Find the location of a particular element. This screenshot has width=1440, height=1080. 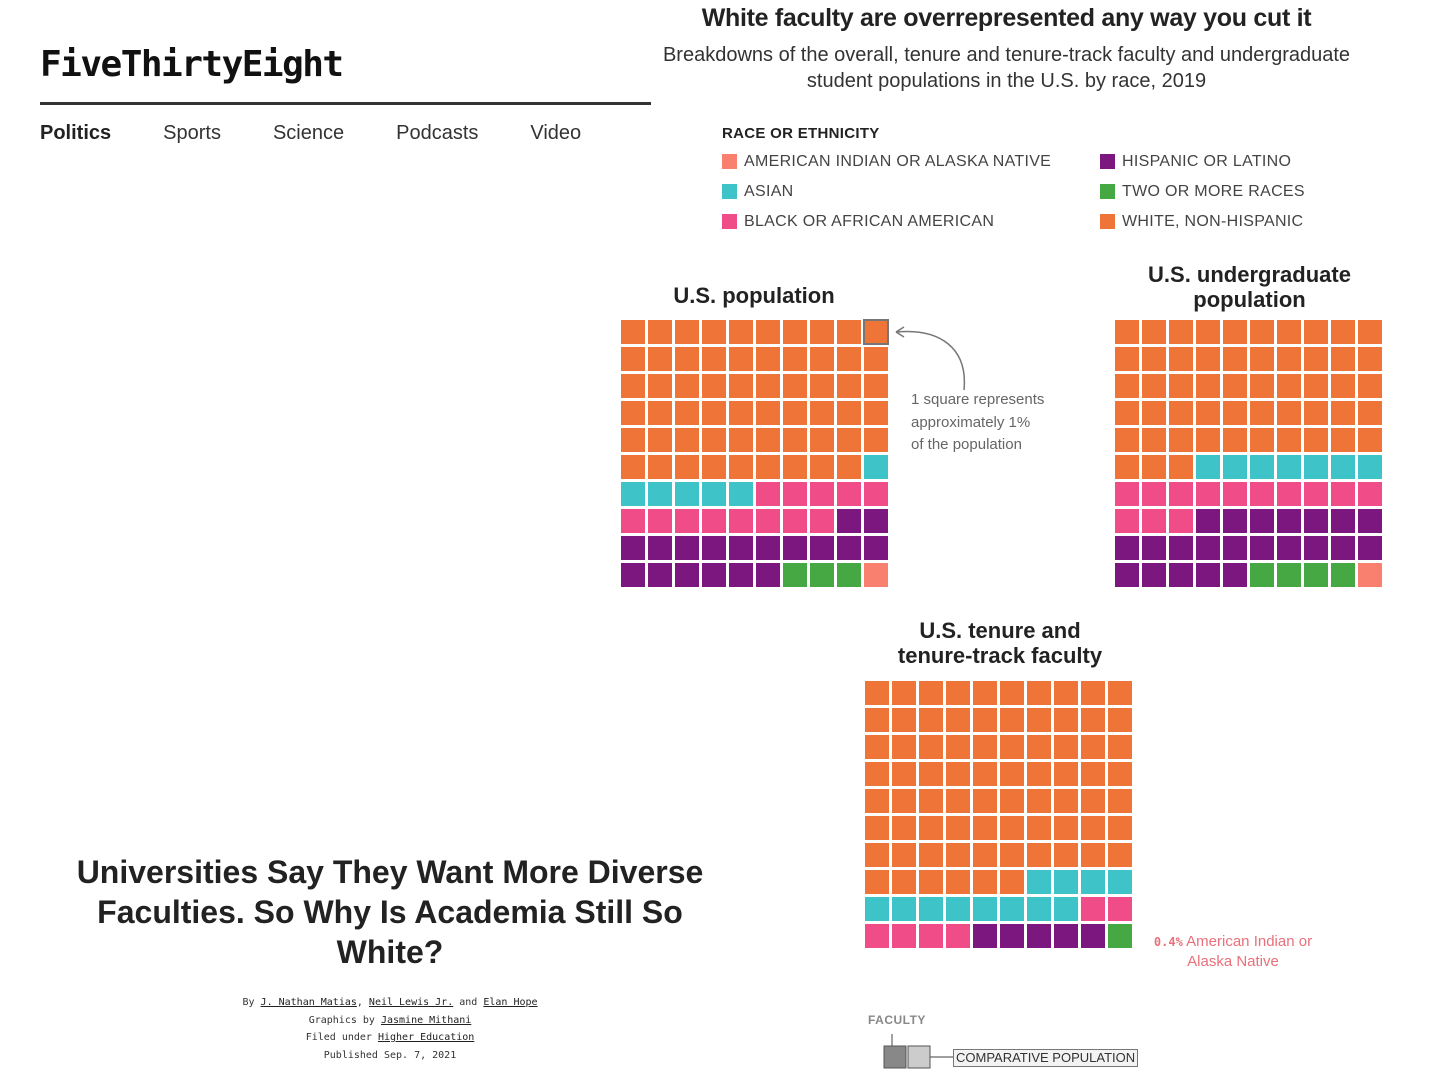

graphics-author-link: Jasmine Mithani is located at coordinates (426, 1020).